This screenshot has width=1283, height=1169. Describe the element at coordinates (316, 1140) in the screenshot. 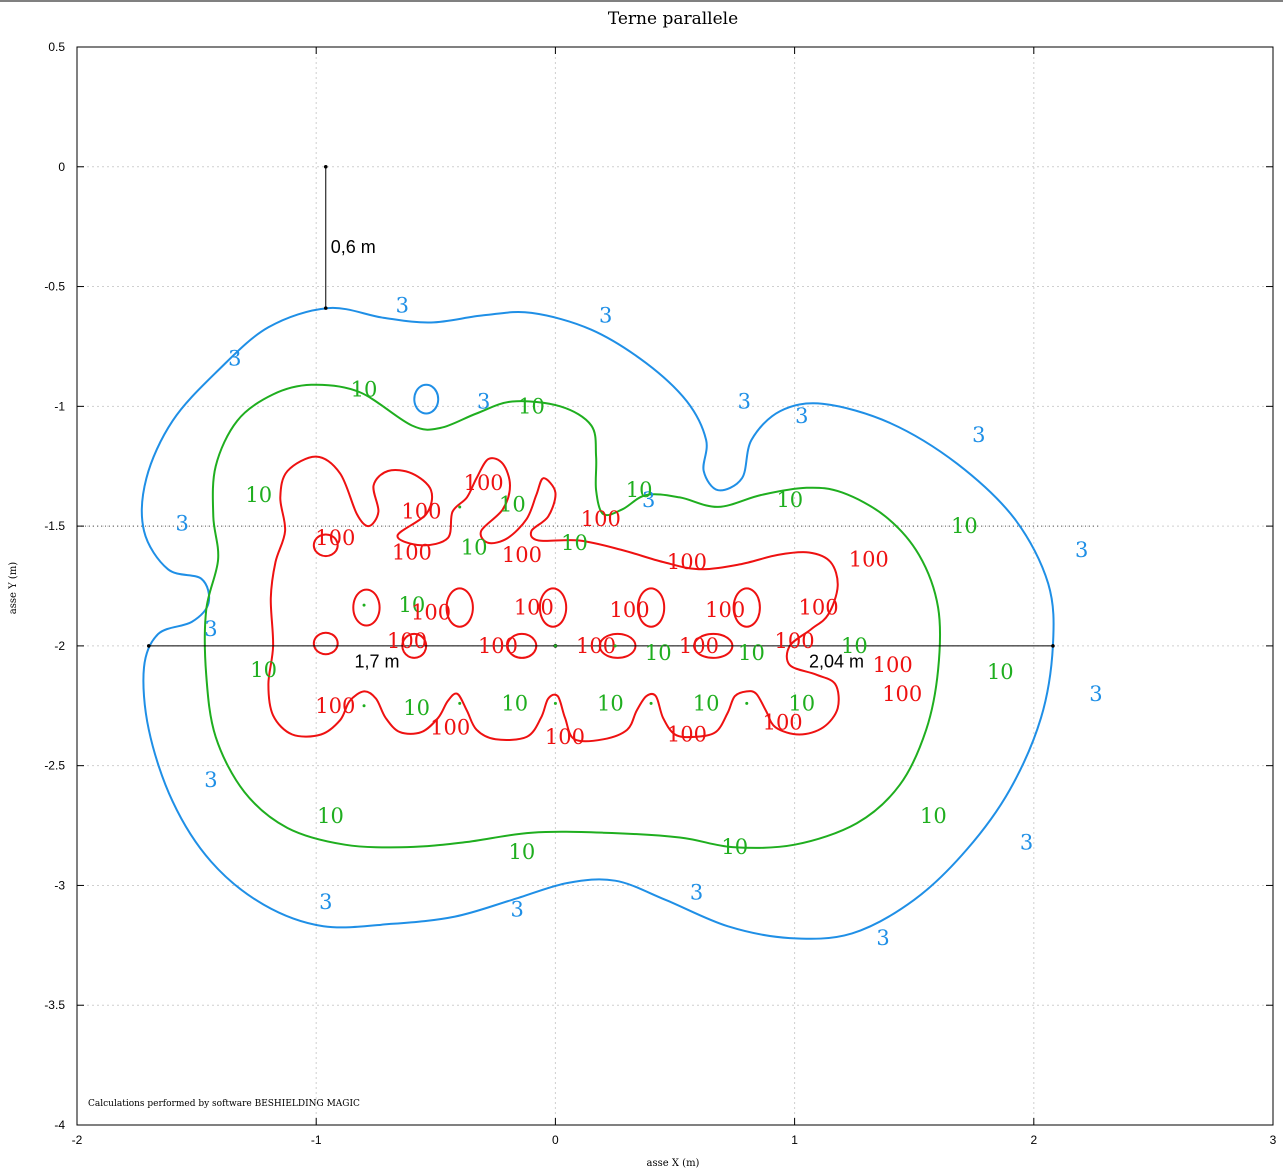

I see `x-tick-label: -1` at that location.